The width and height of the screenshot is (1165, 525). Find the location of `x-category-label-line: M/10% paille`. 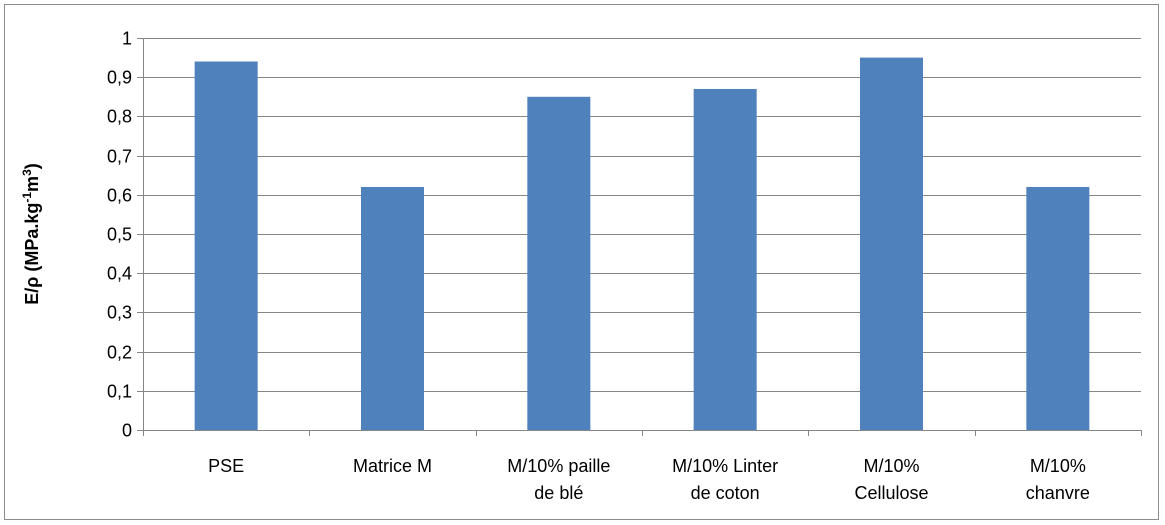

x-category-label-line: M/10% paille is located at coordinates (558, 466).